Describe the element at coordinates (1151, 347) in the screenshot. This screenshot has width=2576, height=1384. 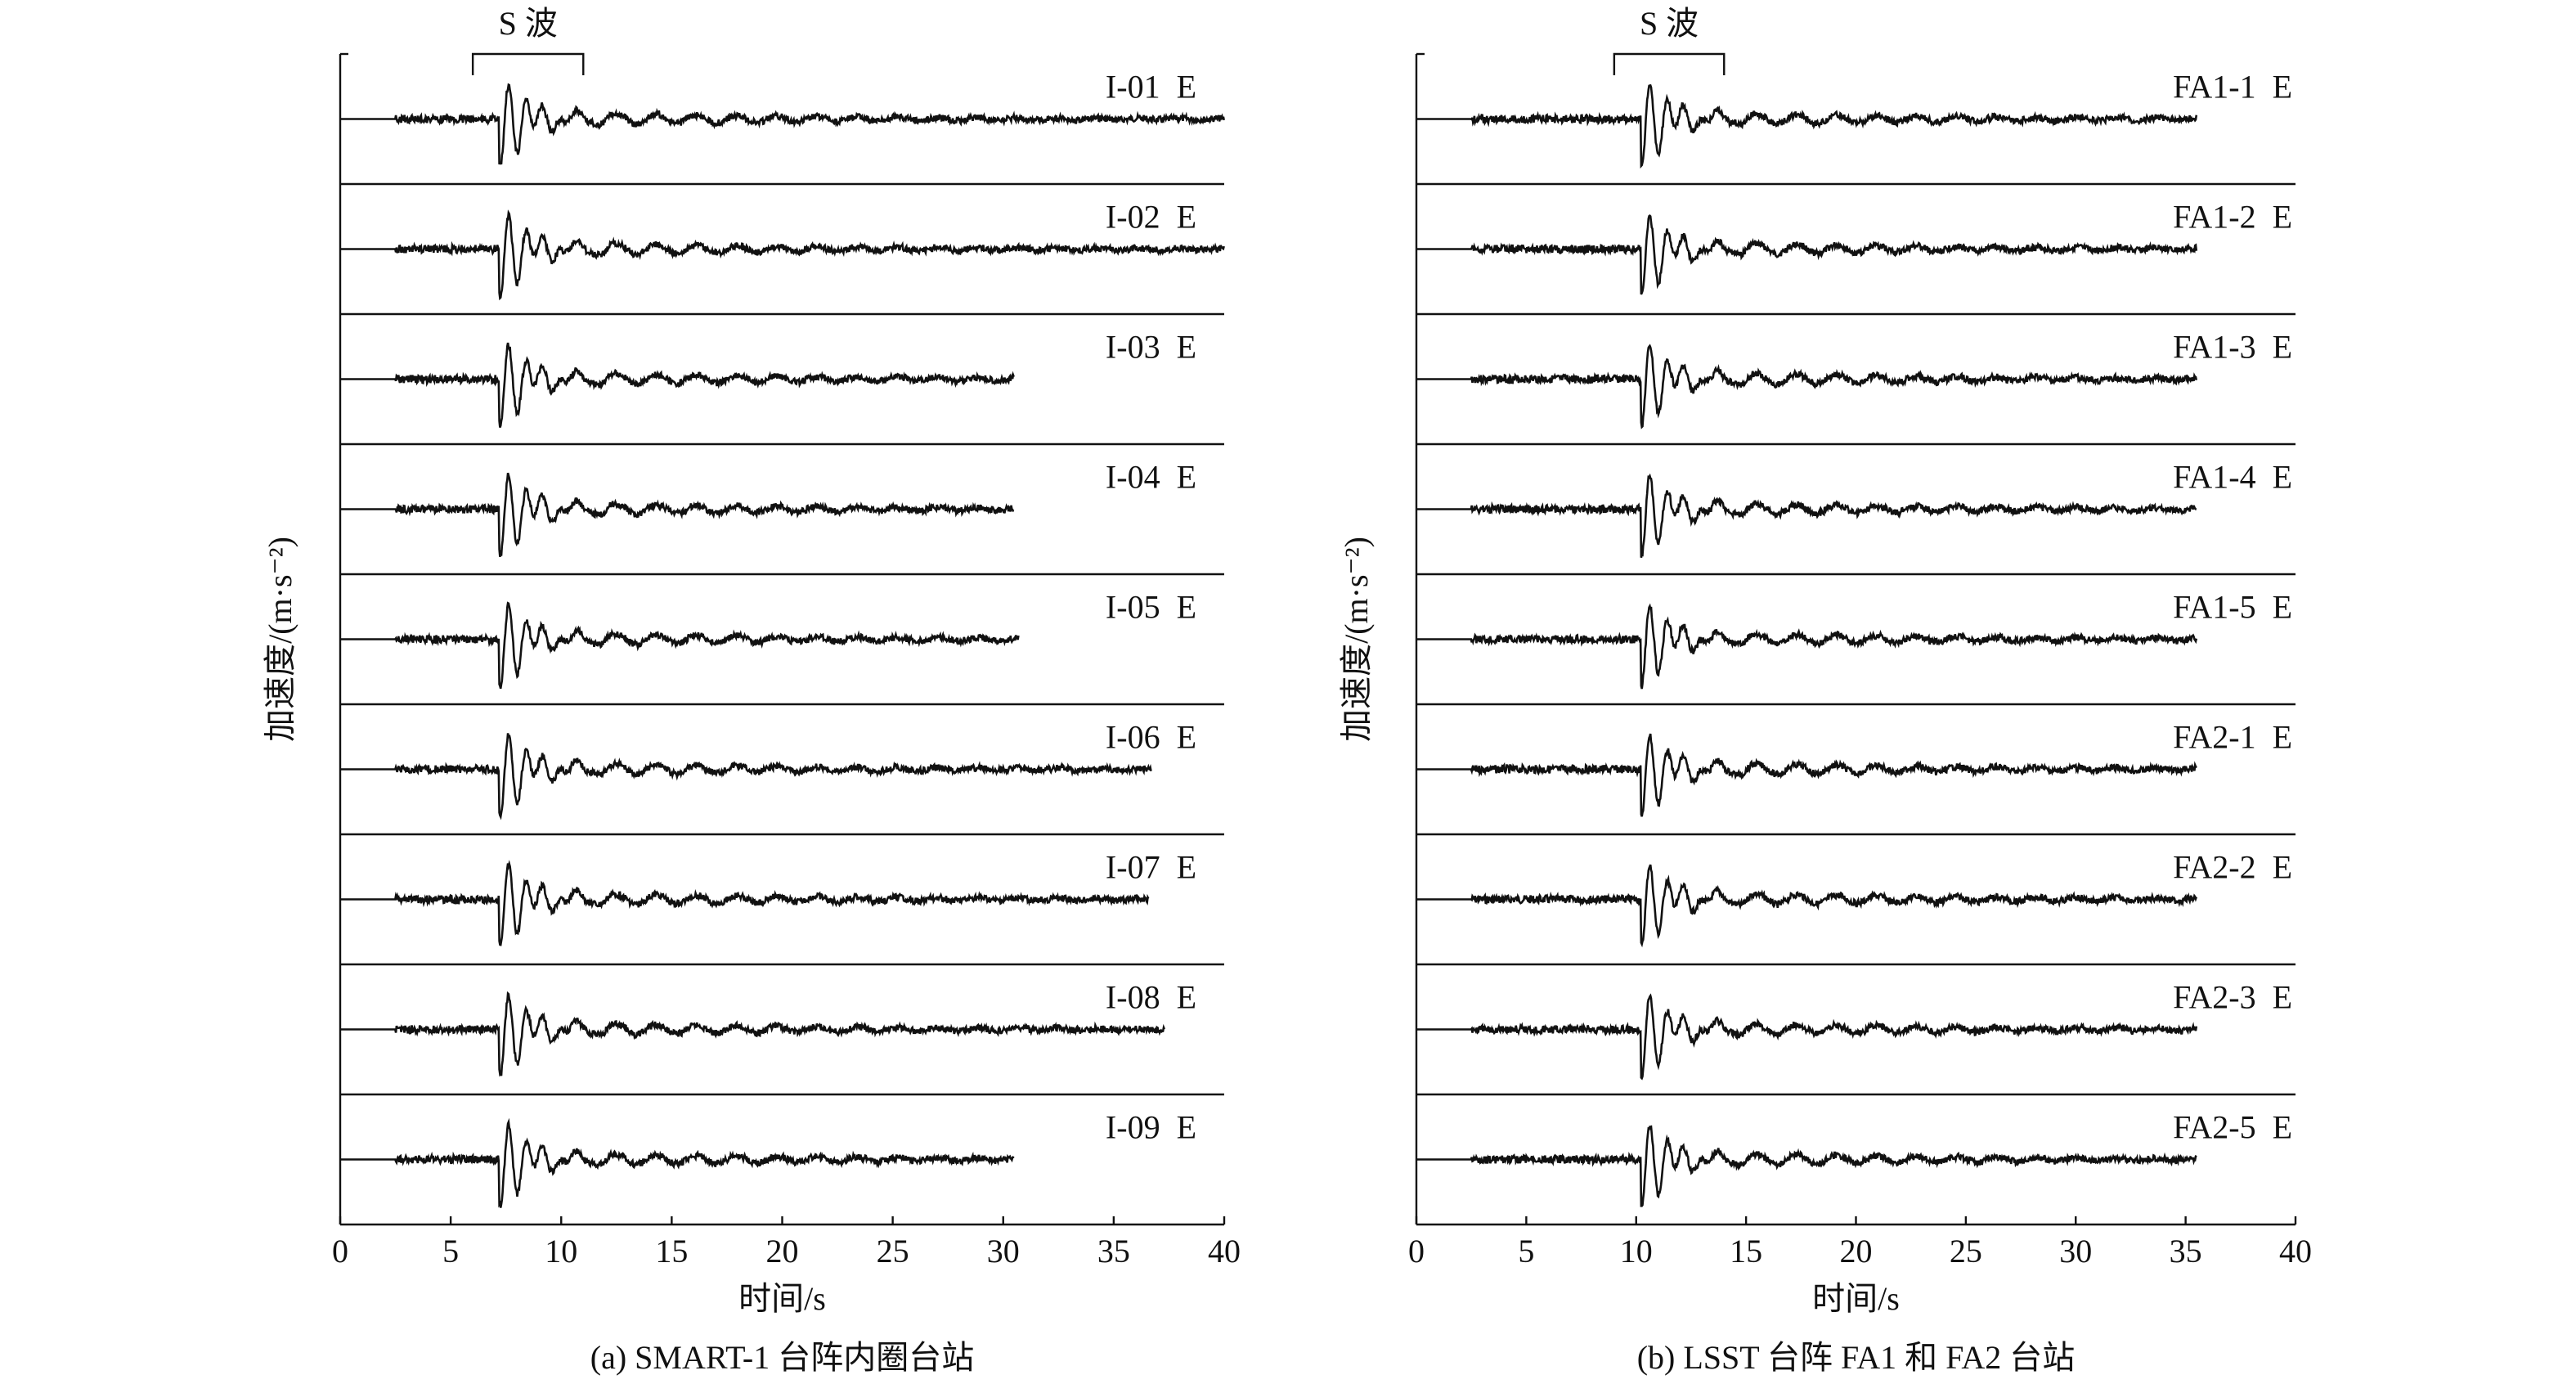
I see `trace-label: I-03 E` at that location.